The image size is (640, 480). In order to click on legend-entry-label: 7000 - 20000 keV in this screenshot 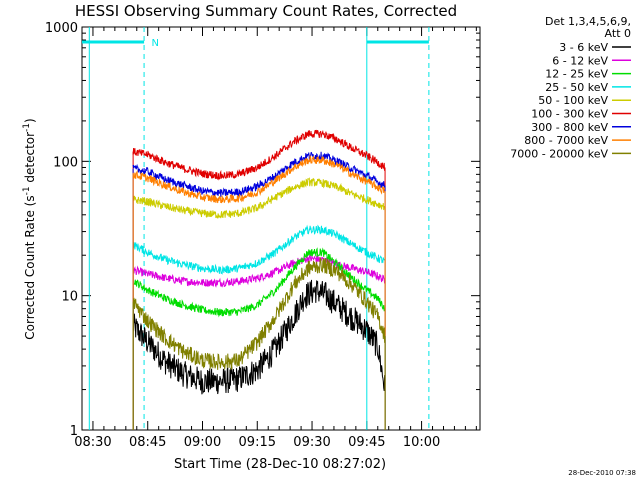, I will do `click(559, 153)`.